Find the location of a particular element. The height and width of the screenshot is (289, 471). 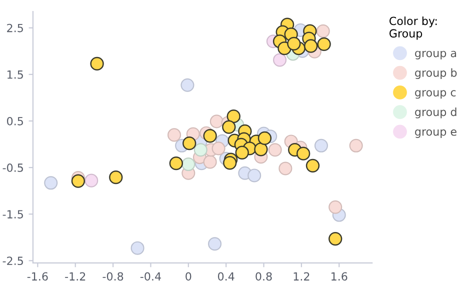

y-tick-label: 0.5 is located at coordinates (15, 121).